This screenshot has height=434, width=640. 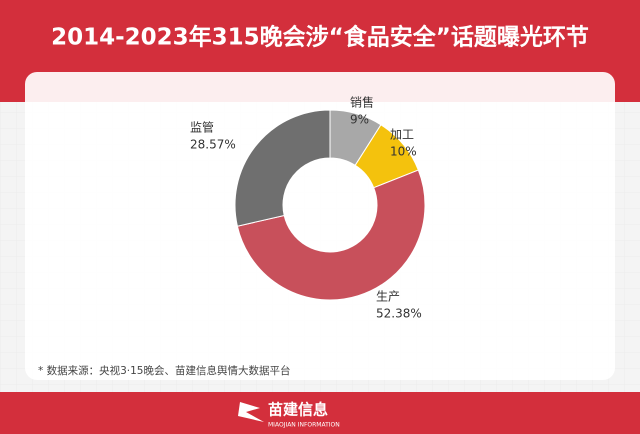 I want to click on footer-brand-en: MIAOJIAN INFORMATION, so click(x=304, y=425).